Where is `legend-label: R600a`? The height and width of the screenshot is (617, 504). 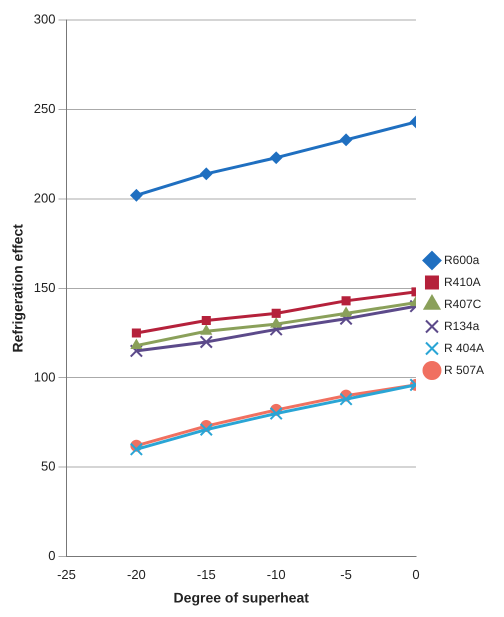 legend-label: R600a is located at coordinates (462, 259).